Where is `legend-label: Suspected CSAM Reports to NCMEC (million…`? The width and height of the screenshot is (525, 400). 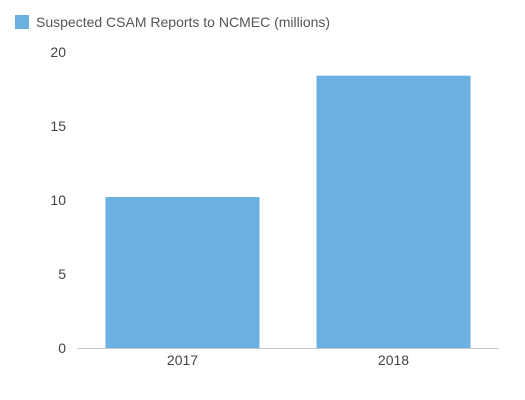 legend-label: Suspected CSAM Reports to NCMEC (million… is located at coordinates (183, 22).